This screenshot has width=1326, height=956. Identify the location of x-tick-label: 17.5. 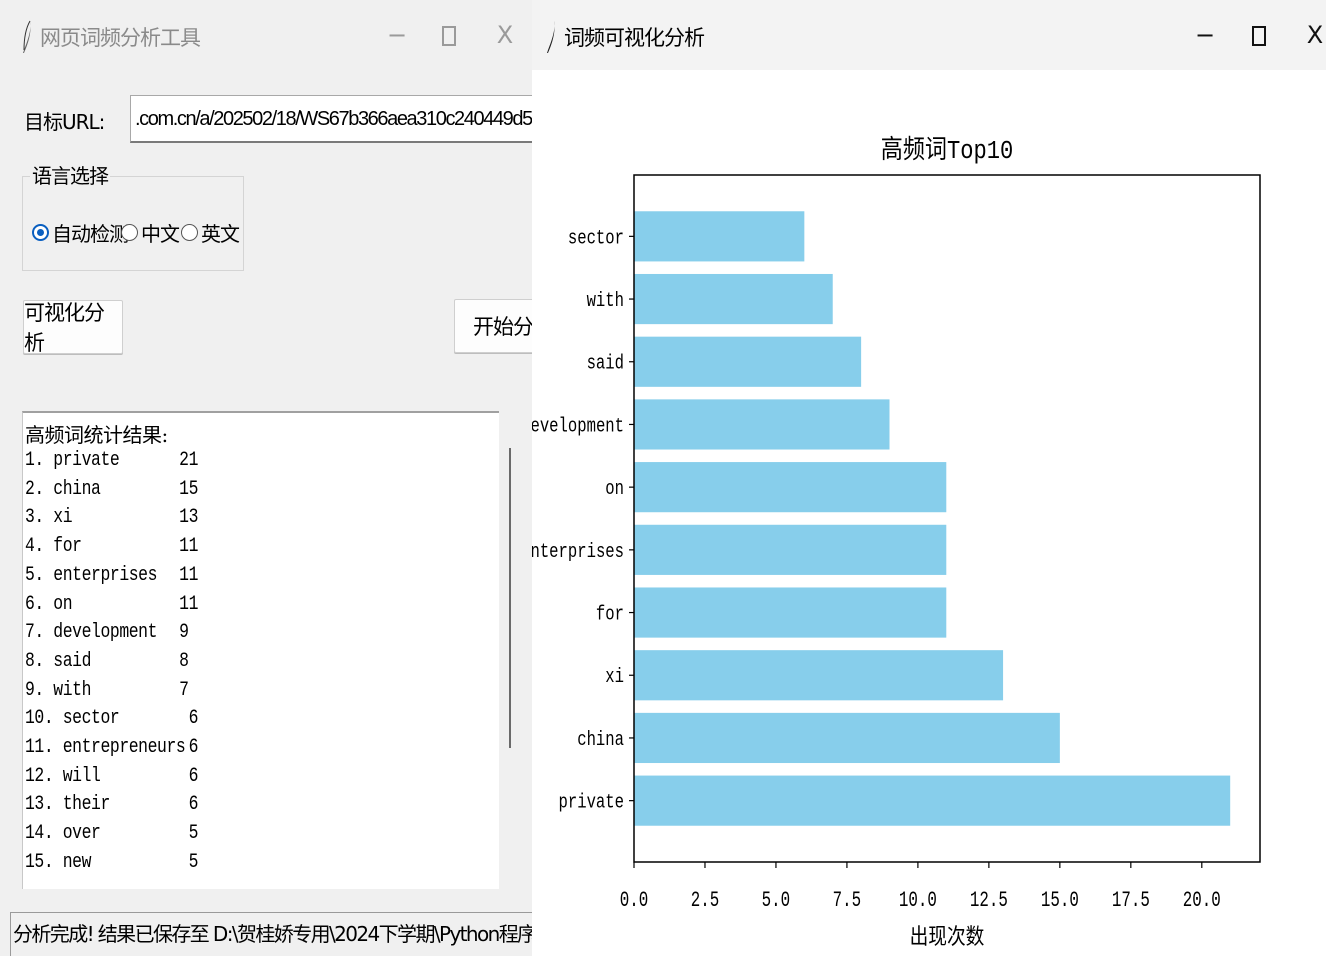
(1131, 900).